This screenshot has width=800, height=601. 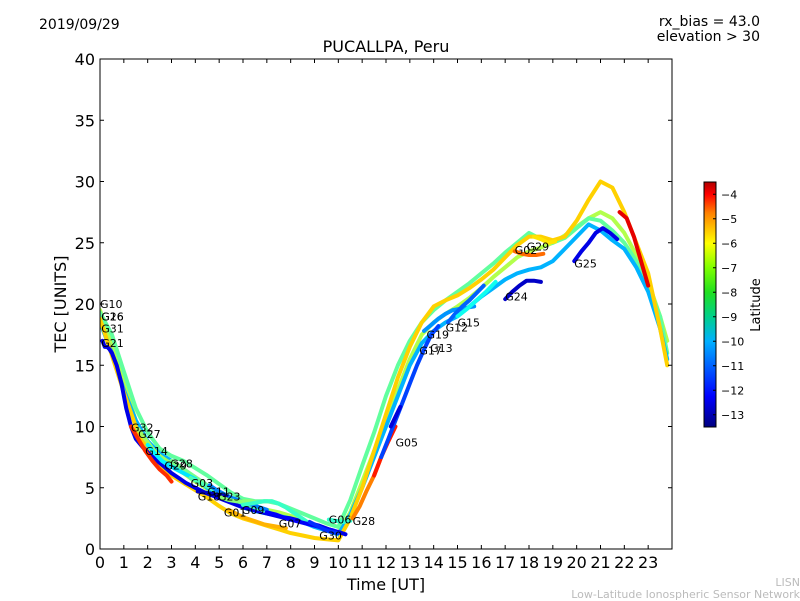 What do you see at coordinates (481, 562) in the screenshot?
I see `x-tick-label-16: 16` at bounding box center [481, 562].